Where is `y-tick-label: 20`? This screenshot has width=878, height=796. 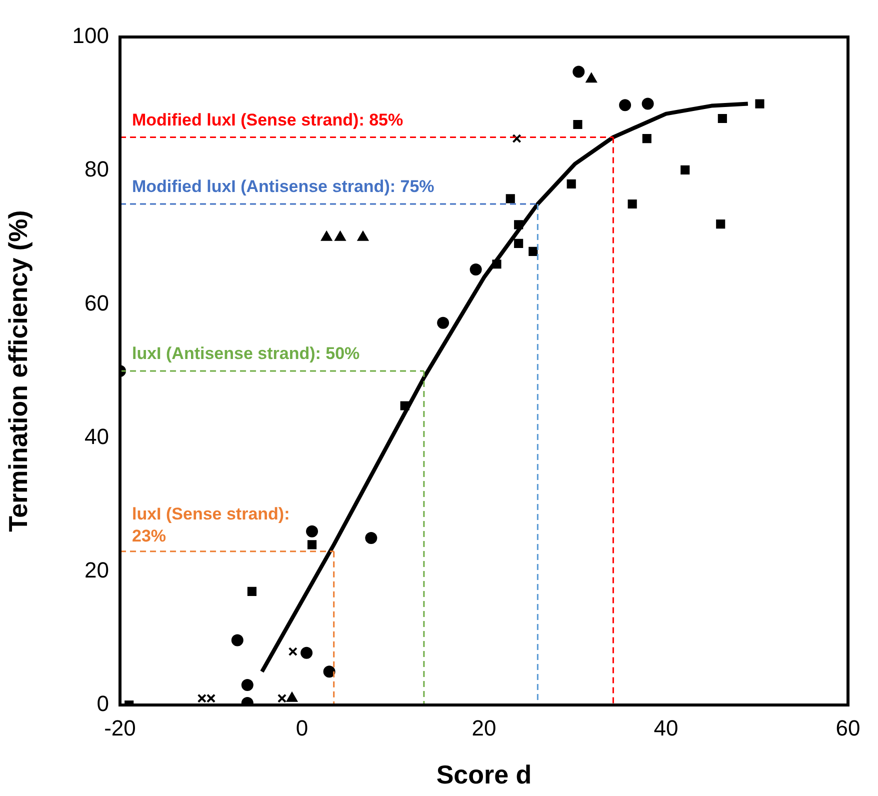
y-tick-label: 20 is located at coordinates (96, 569).